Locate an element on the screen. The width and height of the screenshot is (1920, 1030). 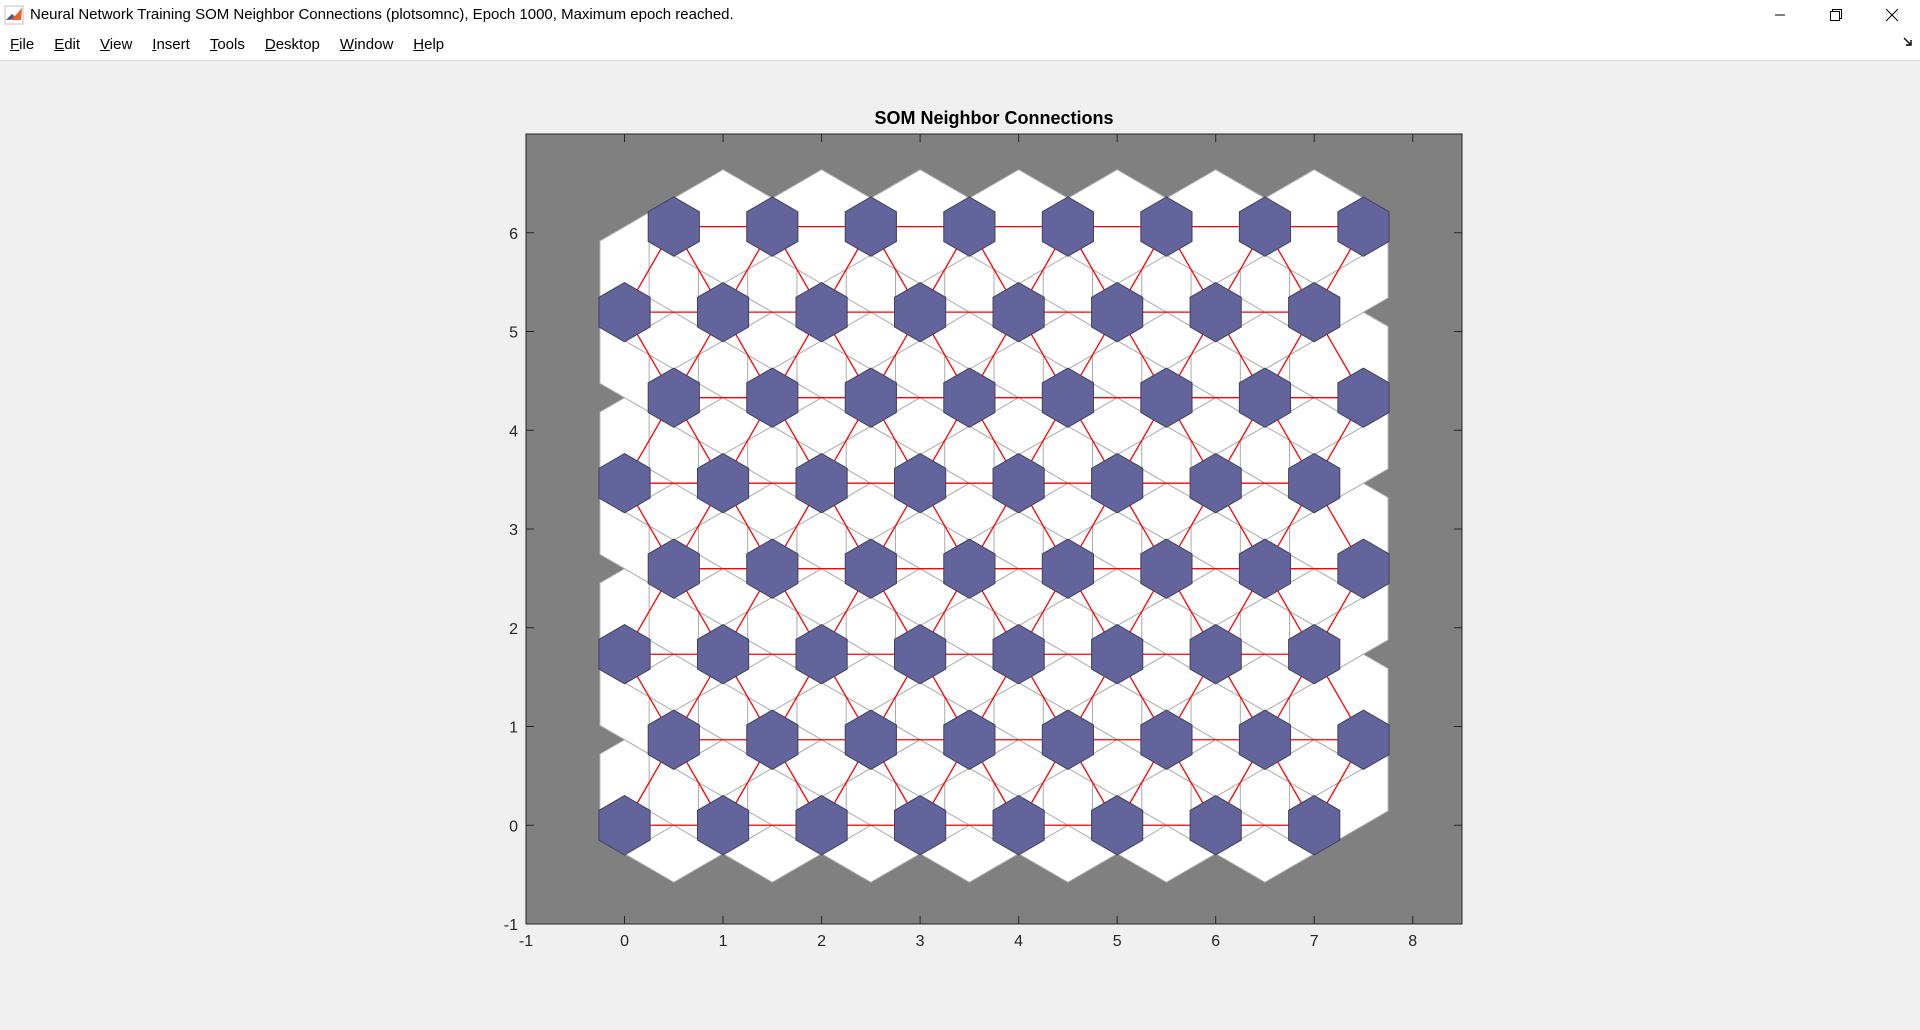
menu-file: File is located at coordinates (22, 44).